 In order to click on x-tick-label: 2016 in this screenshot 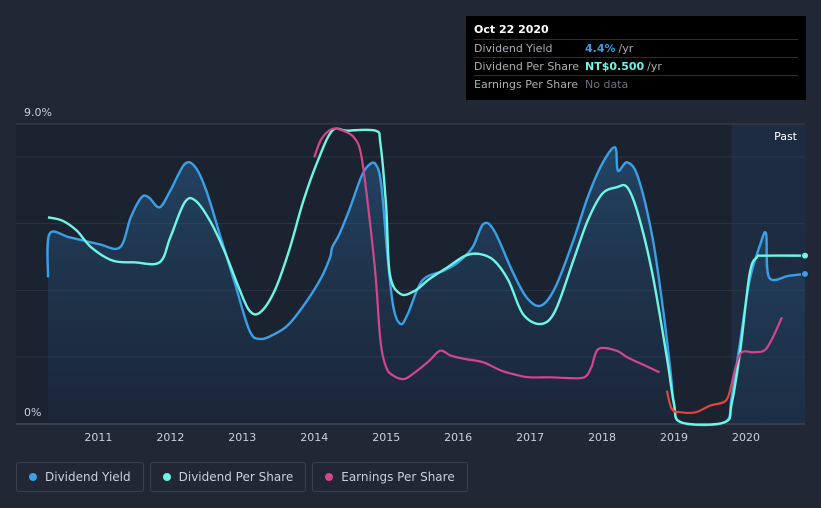, I will do `click(458, 437)`.